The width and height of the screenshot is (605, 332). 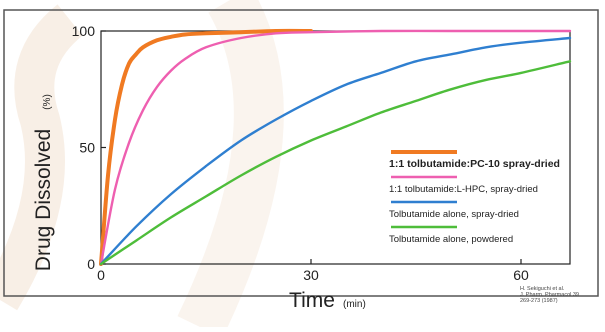 What do you see at coordinates (87, 148) in the screenshot?
I see `y-tick-label: 50` at bounding box center [87, 148].